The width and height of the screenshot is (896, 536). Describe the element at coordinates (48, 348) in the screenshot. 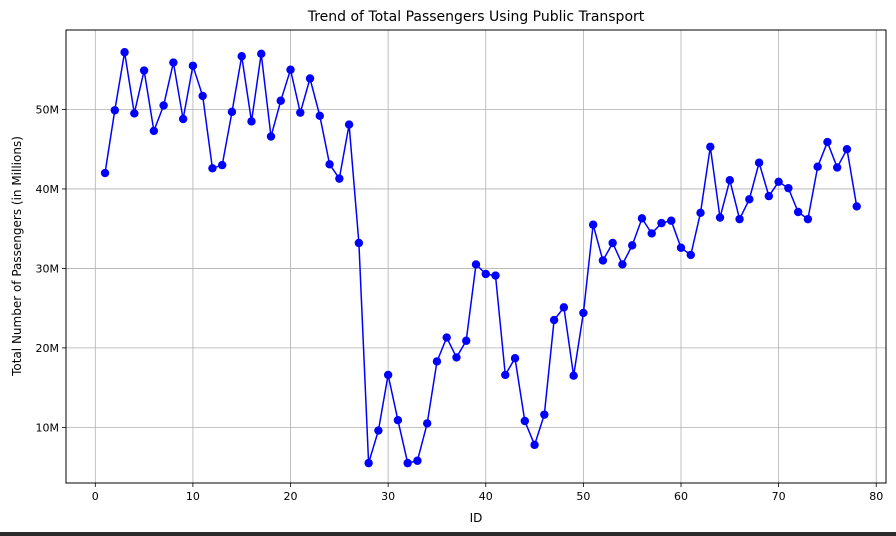

I see `y-tick-label: 20M` at that location.